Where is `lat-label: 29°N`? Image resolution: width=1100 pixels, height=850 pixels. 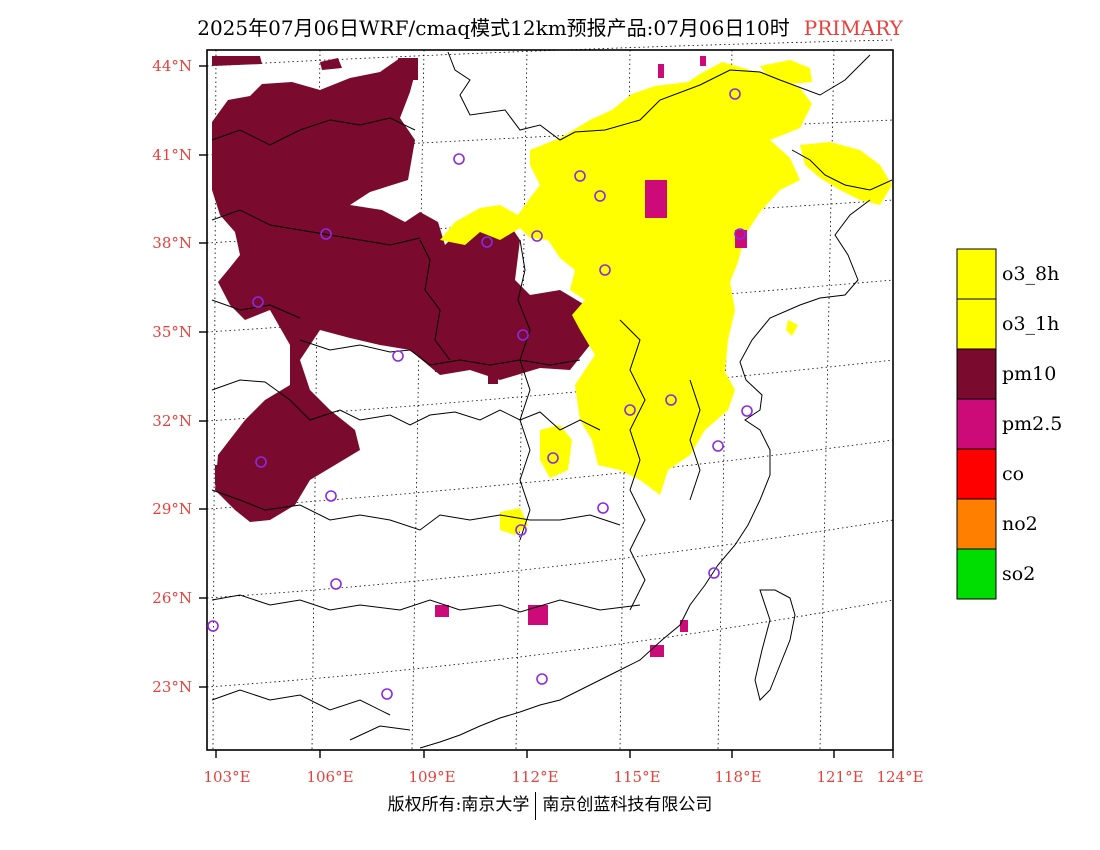
lat-label: 29°N is located at coordinates (172, 509).